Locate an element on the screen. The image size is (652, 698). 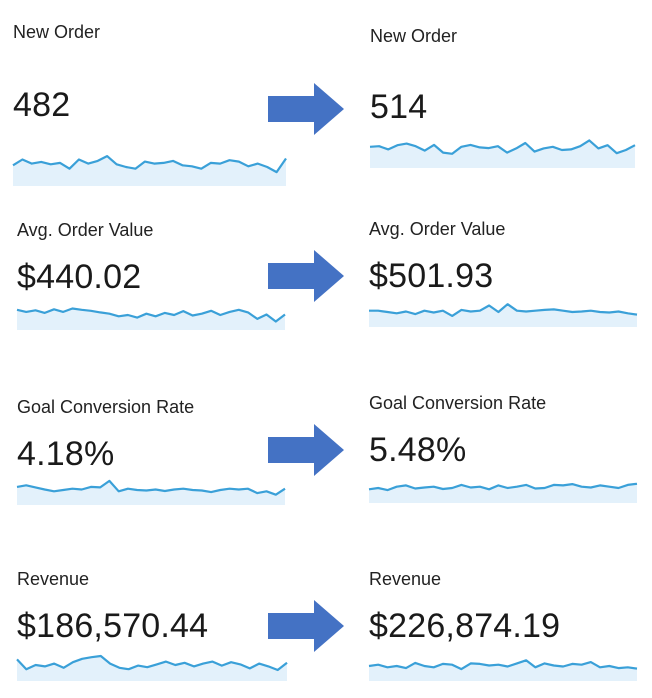
card-new-order-before: New Order 482 is located at coordinates (150, 104).